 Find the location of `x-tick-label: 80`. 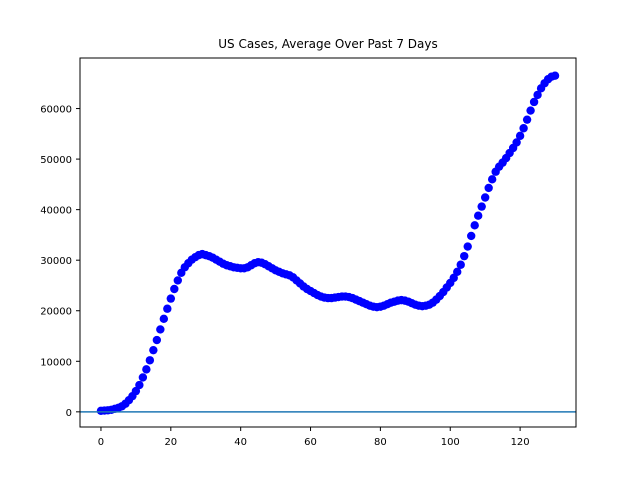

x-tick-label: 80 is located at coordinates (380, 442).